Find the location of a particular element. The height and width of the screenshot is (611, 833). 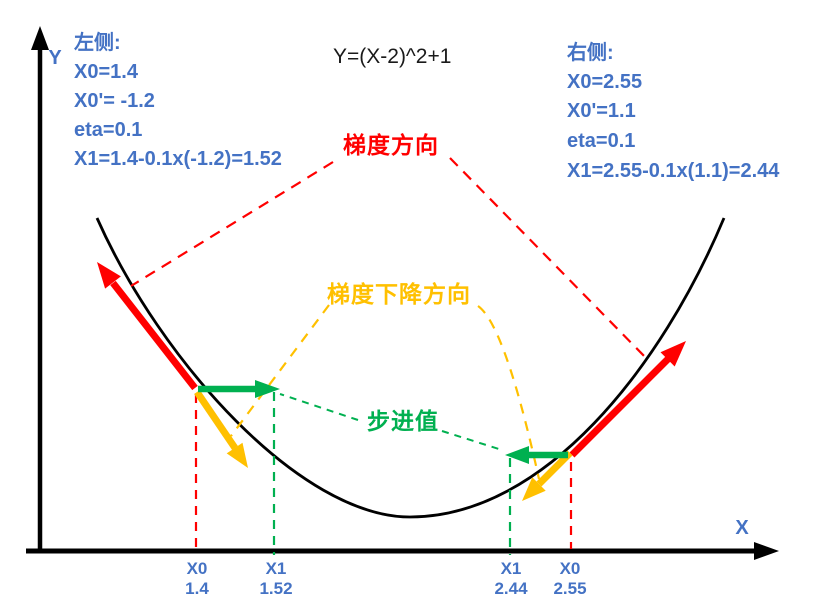

tick-x0-left: X0 1.4 is located at coordinates (197, 578).